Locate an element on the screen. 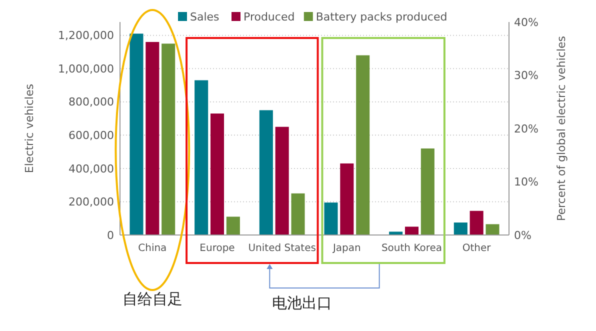  text: 电池出口 is located at coordinates (302, 303).